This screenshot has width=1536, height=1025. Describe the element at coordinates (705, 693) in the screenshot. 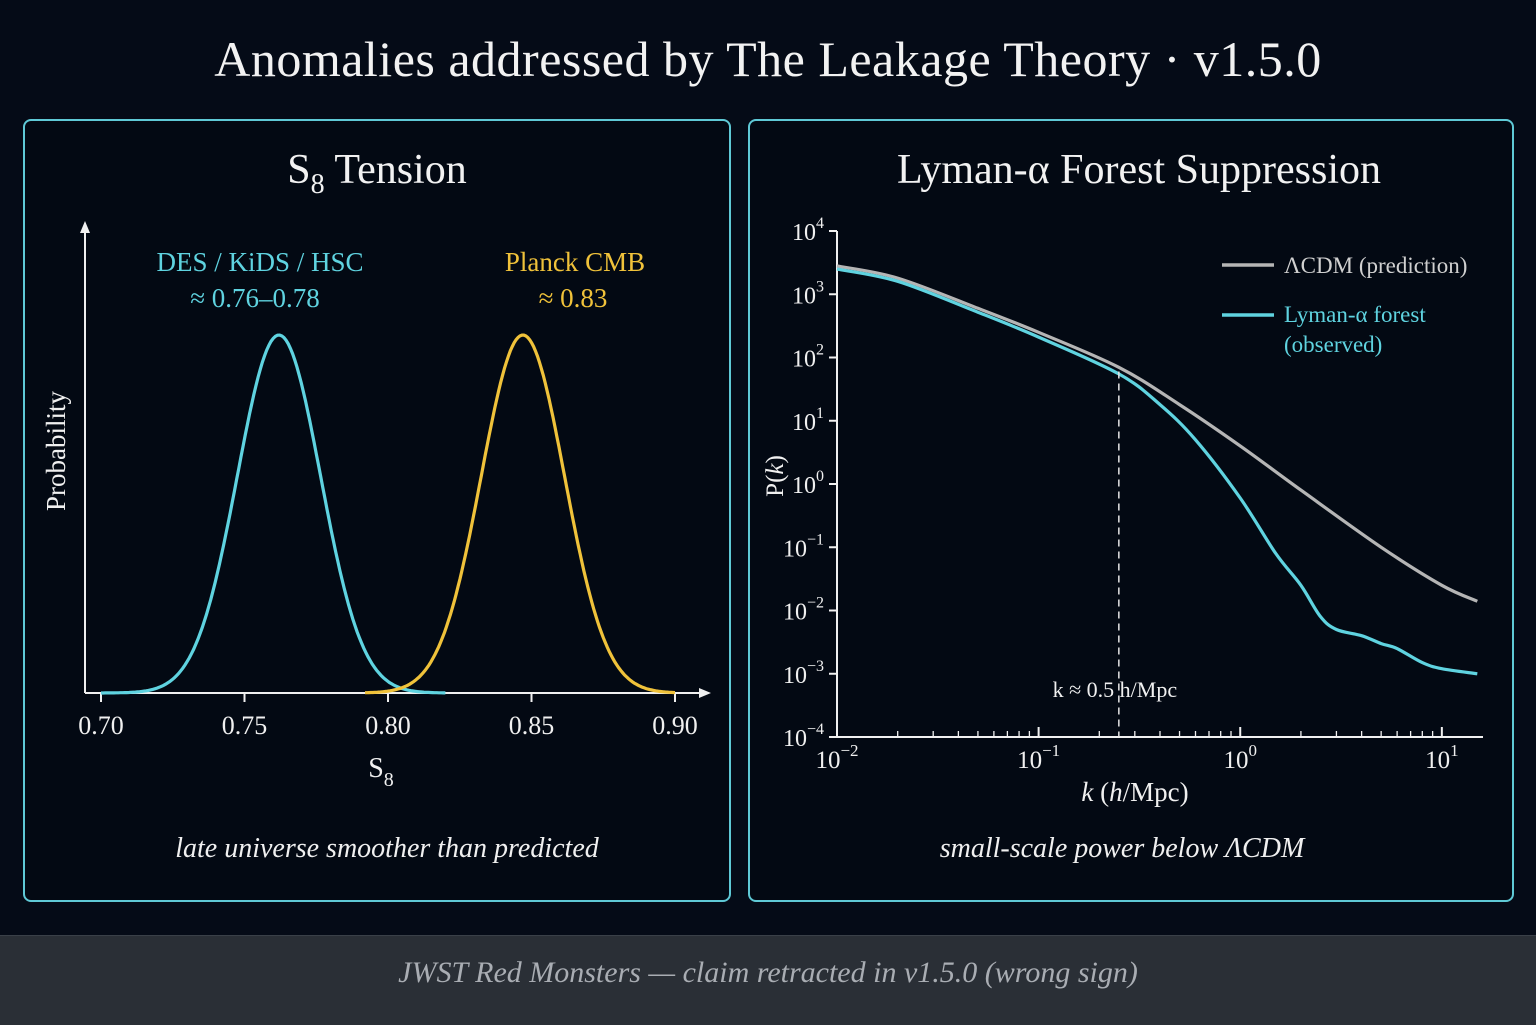

I see `x-axis-arrow` at that location.